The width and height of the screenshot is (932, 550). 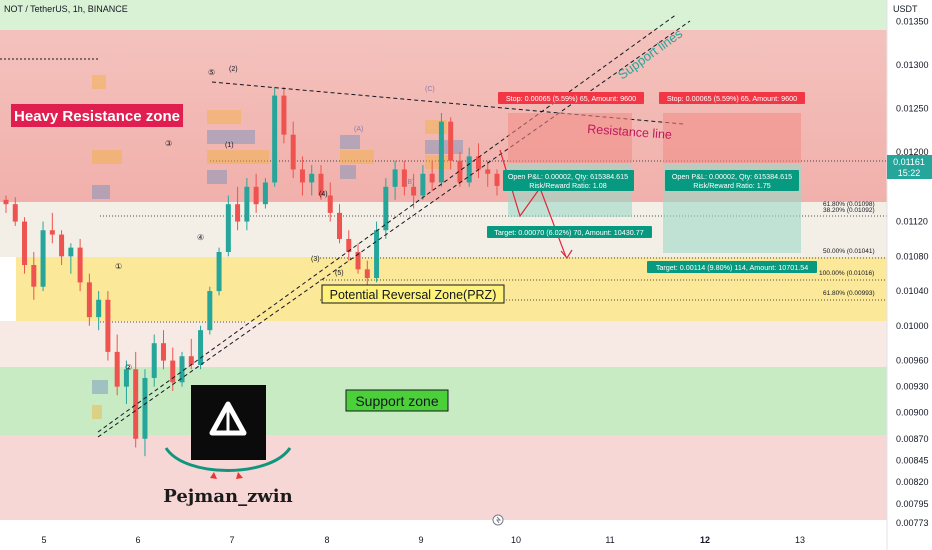 What do you see at coordinates (568, 176) in the screenshot?
I see `trade-1-pnl-text: Open P&L: 0.00002, Qty: 615384.615` at bounding box center [568, 176].